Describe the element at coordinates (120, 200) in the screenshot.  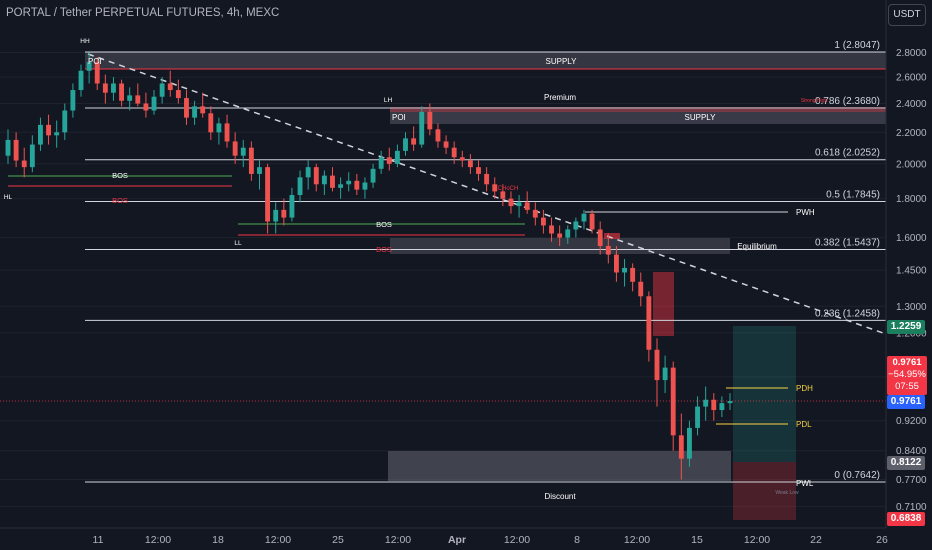
I see `annotation-bos-red-1: BOS` at that location.